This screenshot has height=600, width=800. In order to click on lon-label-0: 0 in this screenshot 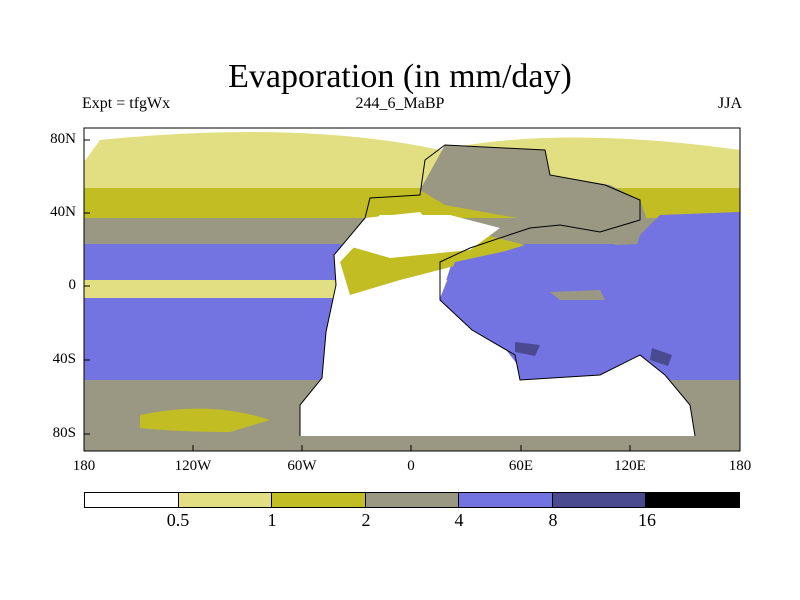, I will do `click(411, 466)`.